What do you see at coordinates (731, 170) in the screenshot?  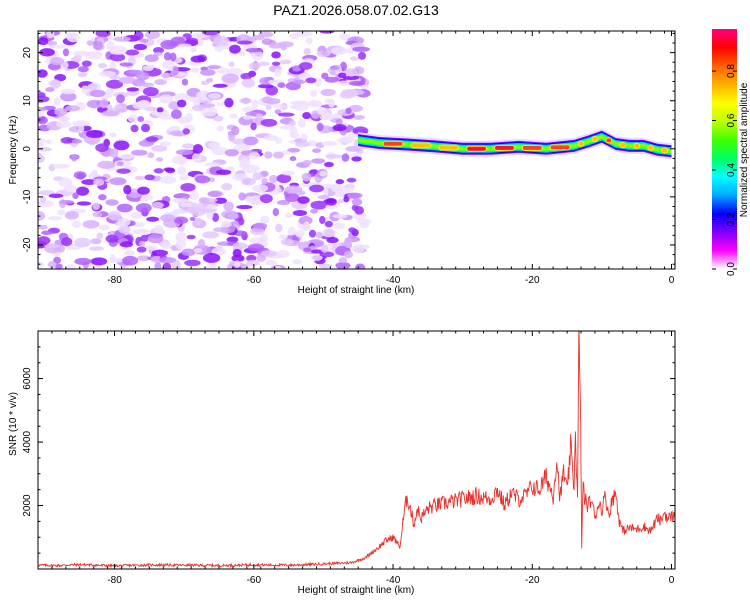 I see `colorbar-tick-label: 0.4` at bounding box center [731, 170].